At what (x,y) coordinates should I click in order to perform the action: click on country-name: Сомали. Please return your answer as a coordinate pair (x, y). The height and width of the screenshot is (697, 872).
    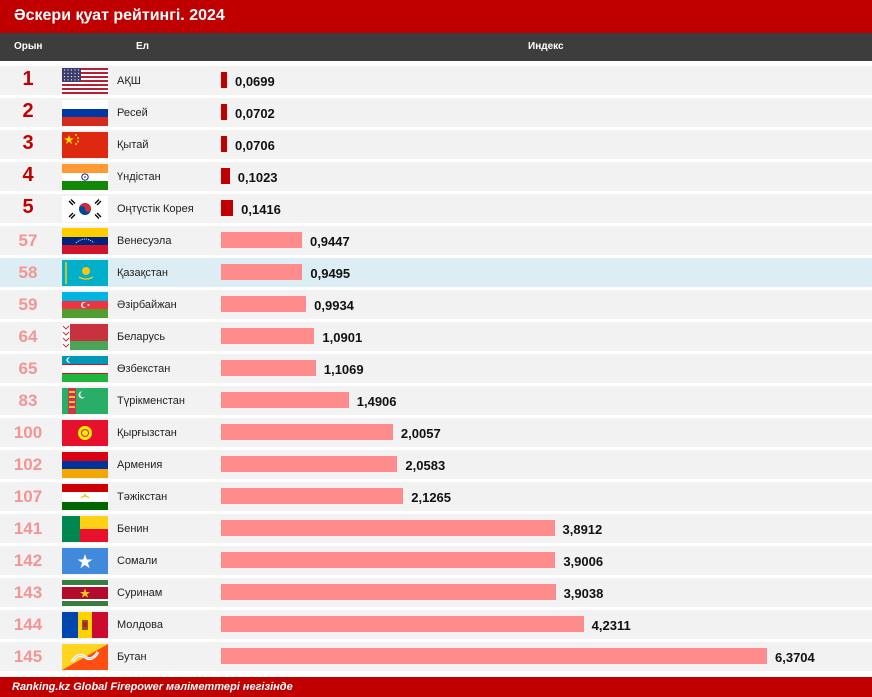
    Looking at the image, I should click on (137, 561).